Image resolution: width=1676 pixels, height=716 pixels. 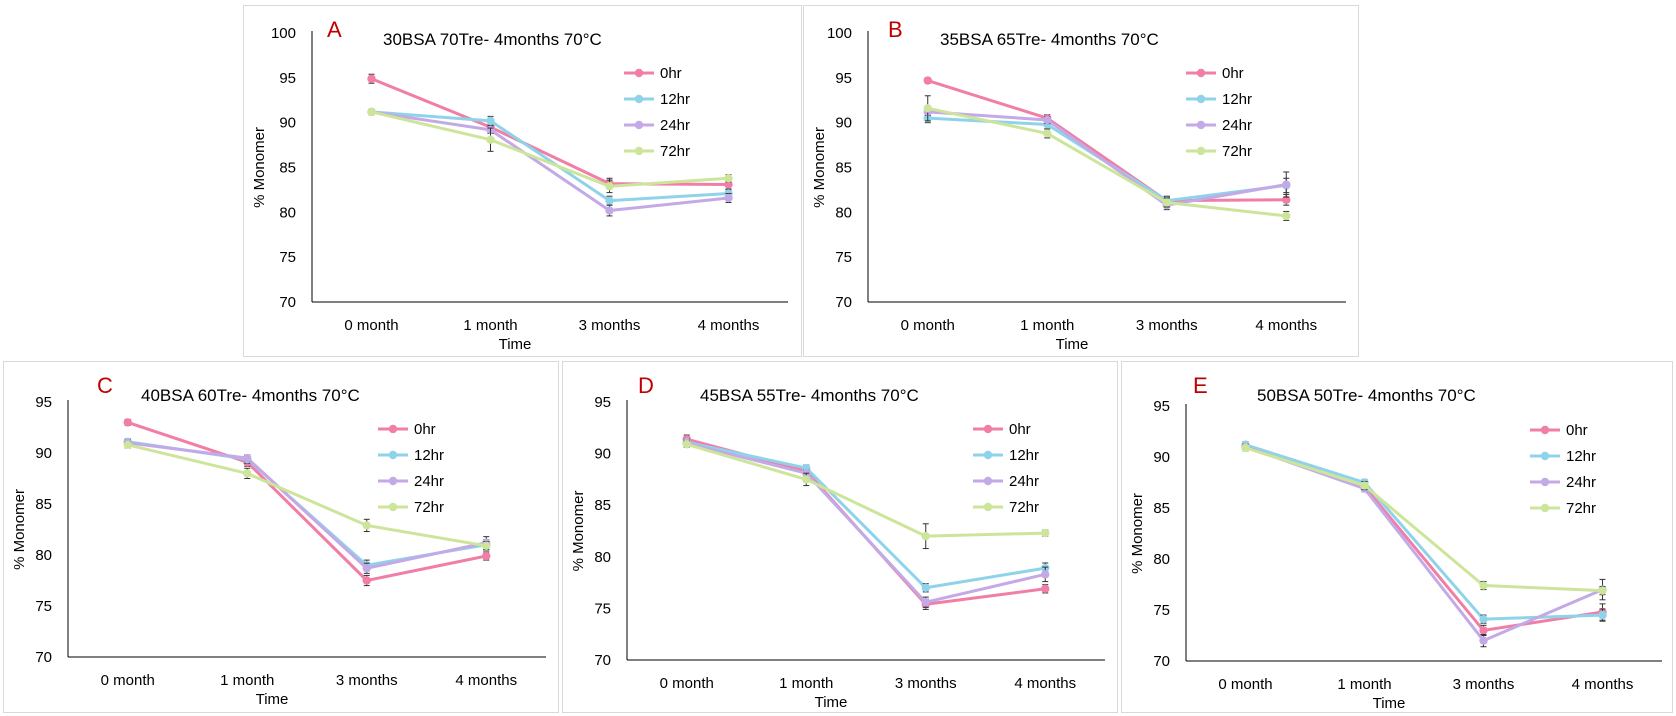 I want to click on y-tick-label-b: 70, so click(x=843, y=302).